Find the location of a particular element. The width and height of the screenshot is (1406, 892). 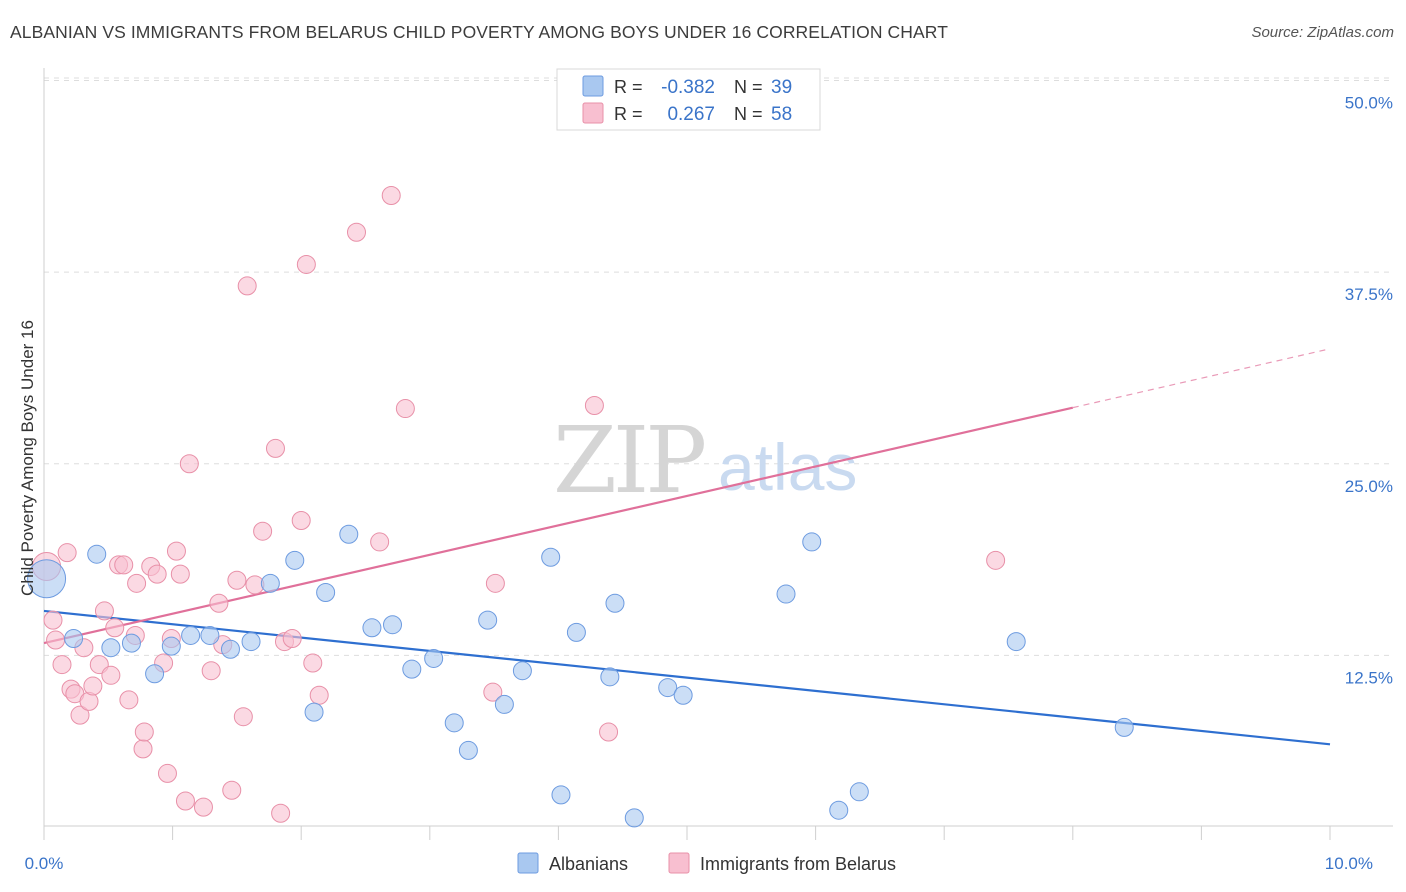

legend-n-value-2: 58 is located at coordinates (781, 114).